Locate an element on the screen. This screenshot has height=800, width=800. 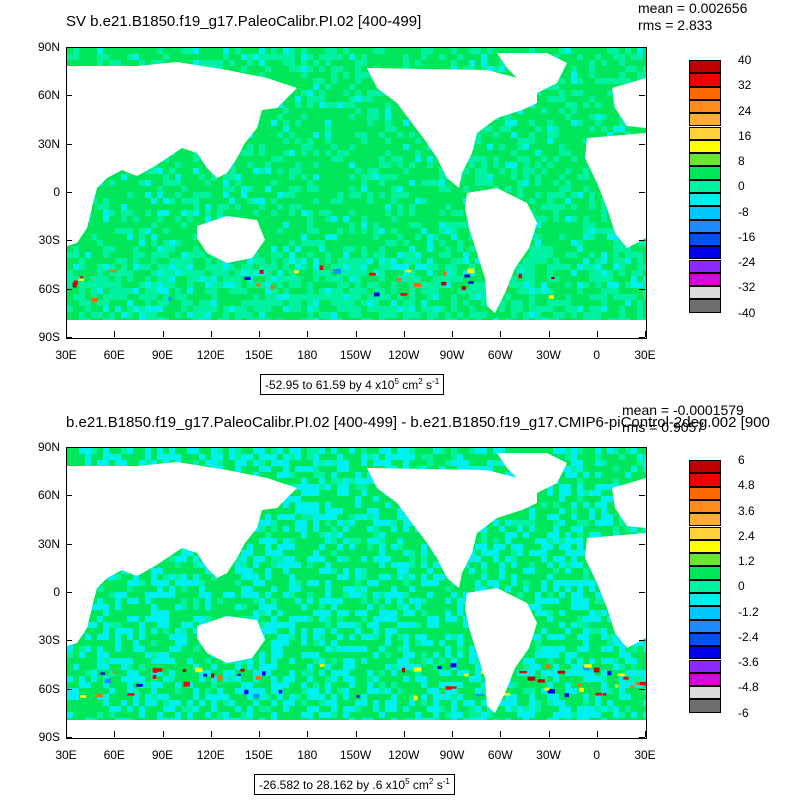
mean-label: mean = 0.002656 is located at coordinates (693, 8).